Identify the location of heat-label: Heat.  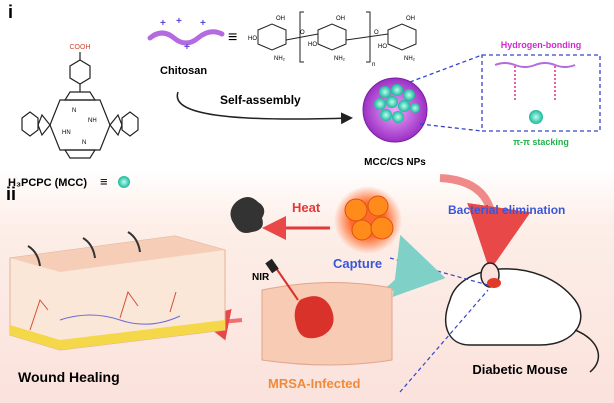
(306, 207).